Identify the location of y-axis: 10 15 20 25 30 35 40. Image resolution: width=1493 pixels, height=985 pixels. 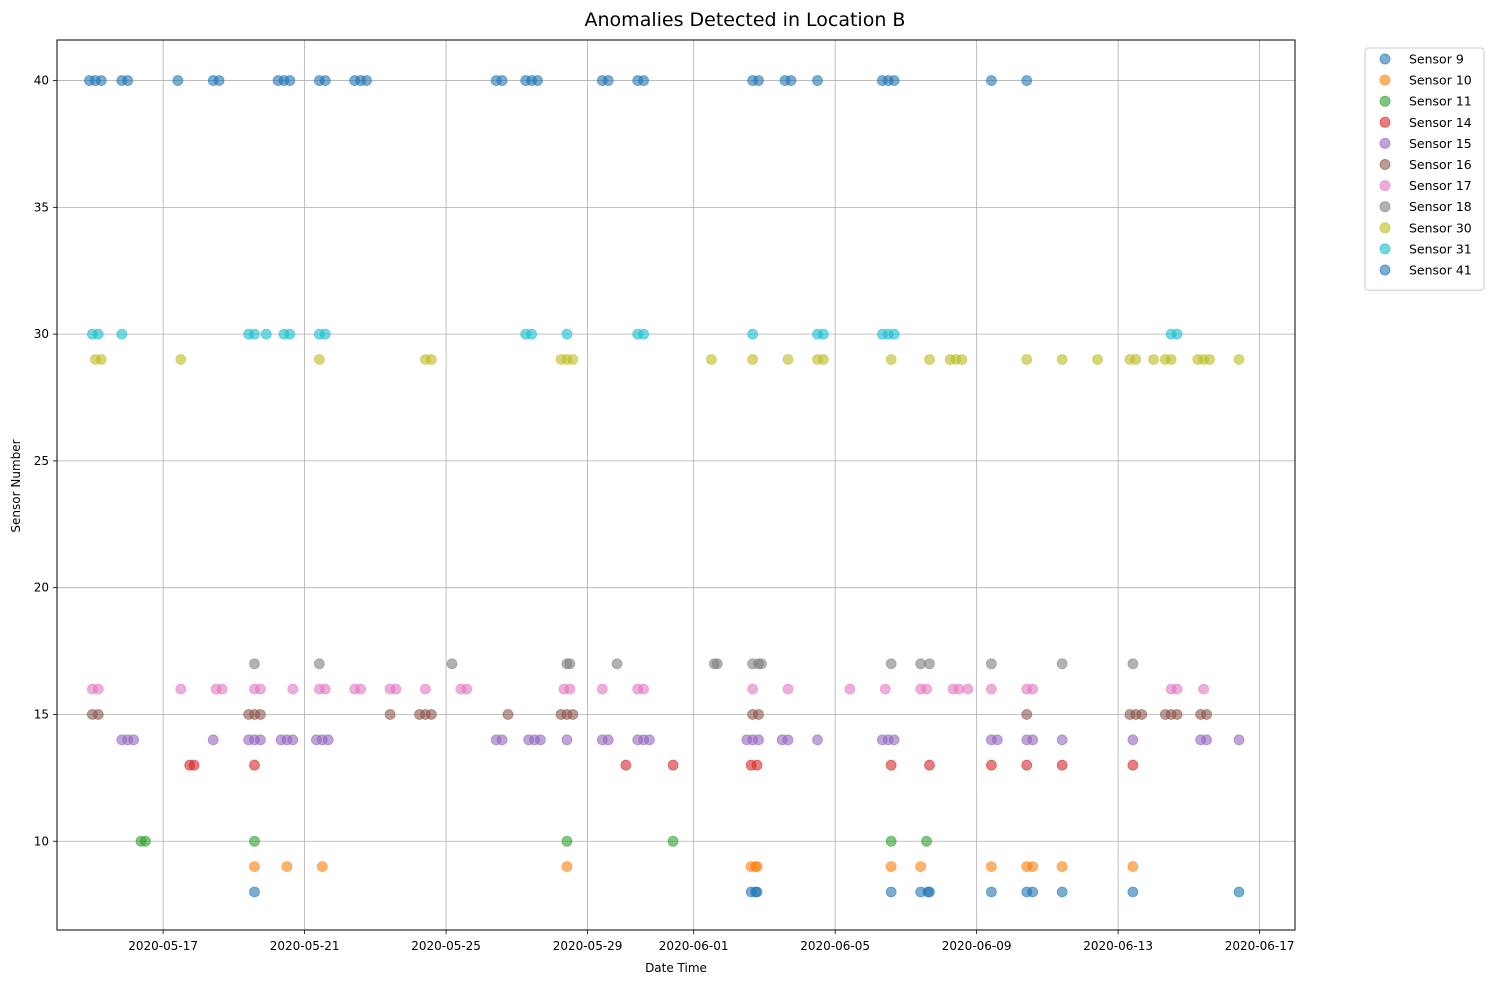
(45, 461).